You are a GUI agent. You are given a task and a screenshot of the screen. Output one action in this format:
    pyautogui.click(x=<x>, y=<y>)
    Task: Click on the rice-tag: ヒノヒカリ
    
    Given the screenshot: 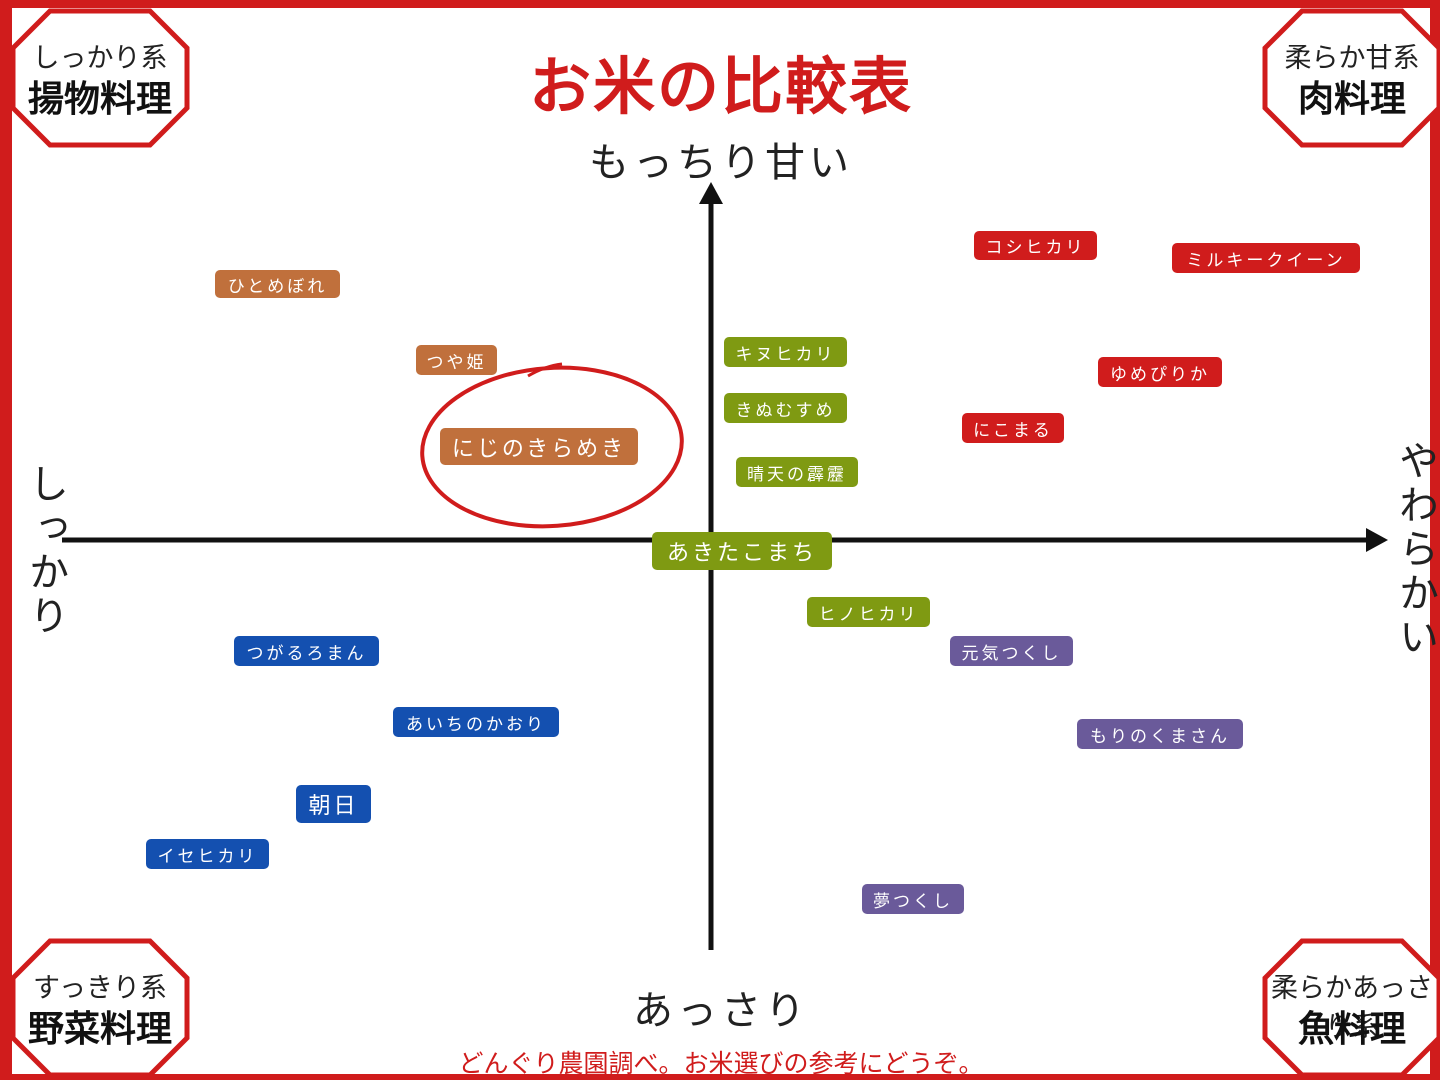 What is the action you would take?
    pyautogui.click(x=868, y=612)
    